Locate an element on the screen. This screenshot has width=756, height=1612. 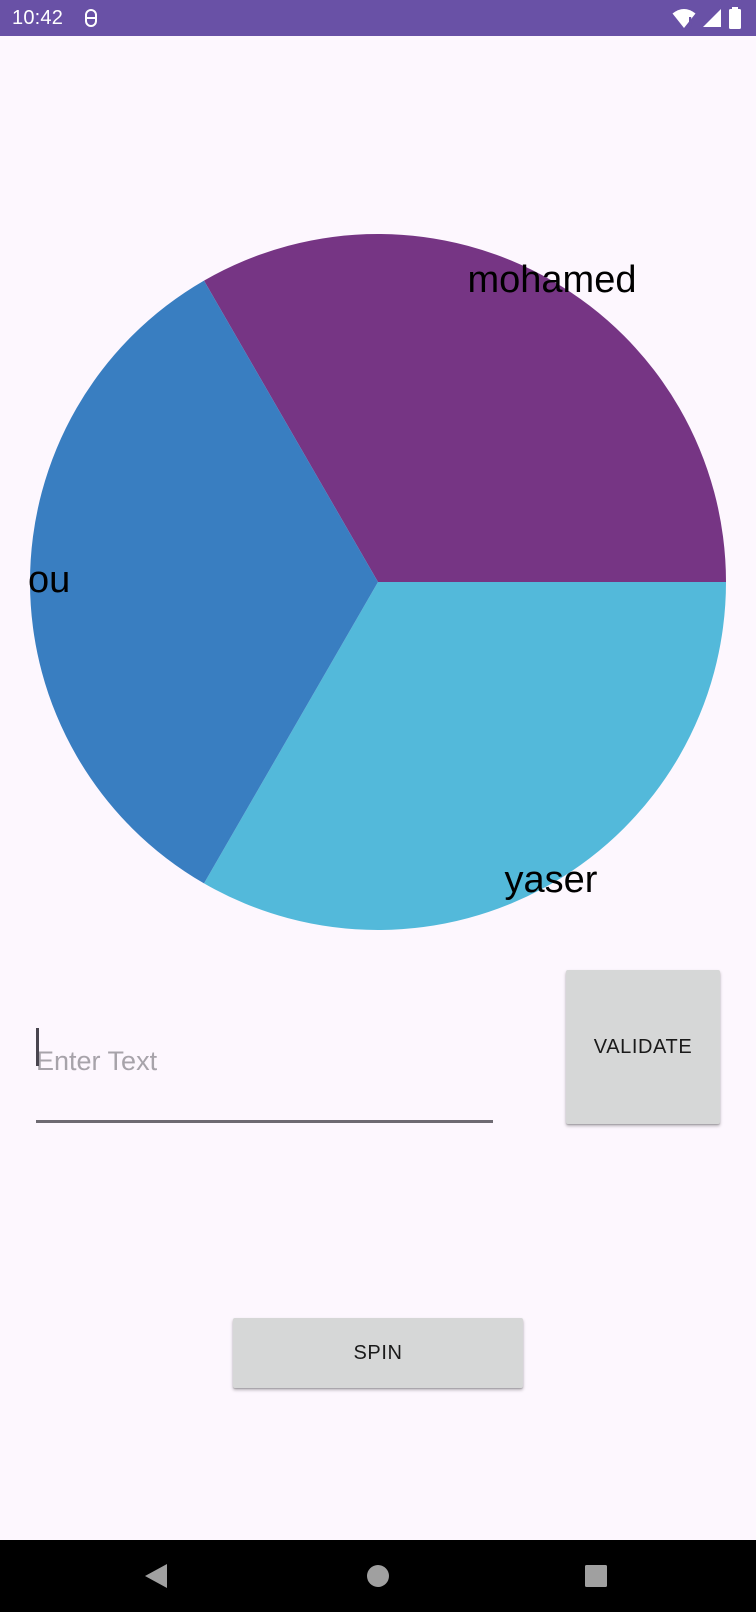
status-icons is located at coordinates (707, 18).